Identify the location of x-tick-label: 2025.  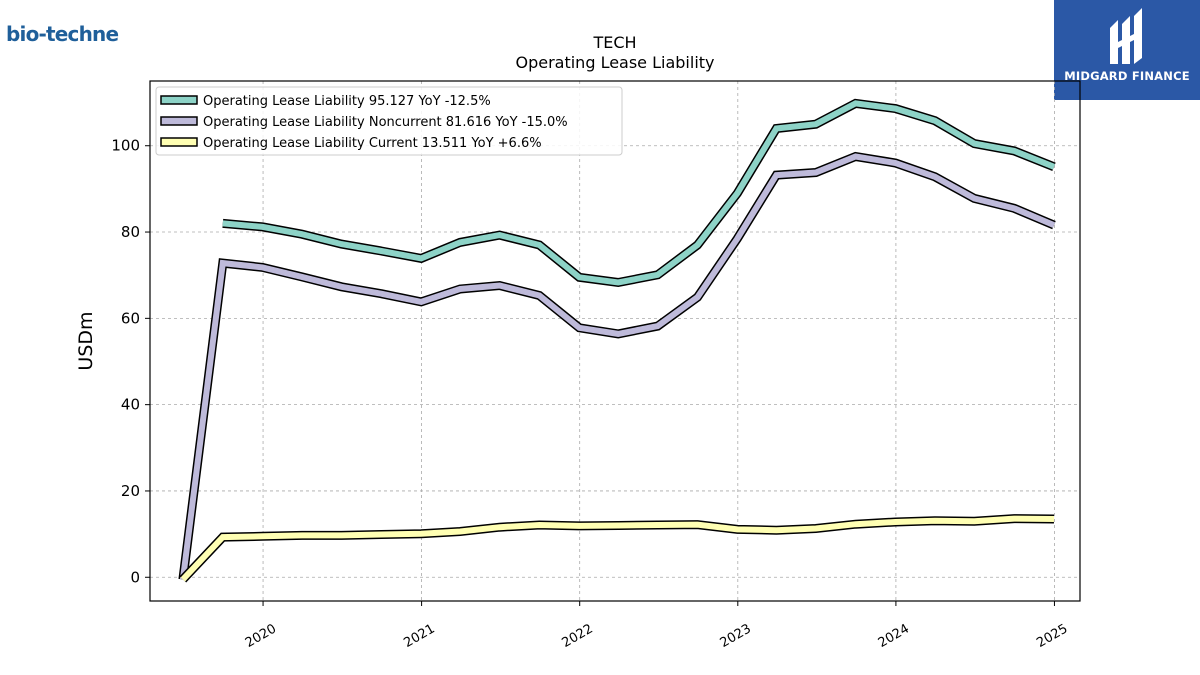
(1052, 636).